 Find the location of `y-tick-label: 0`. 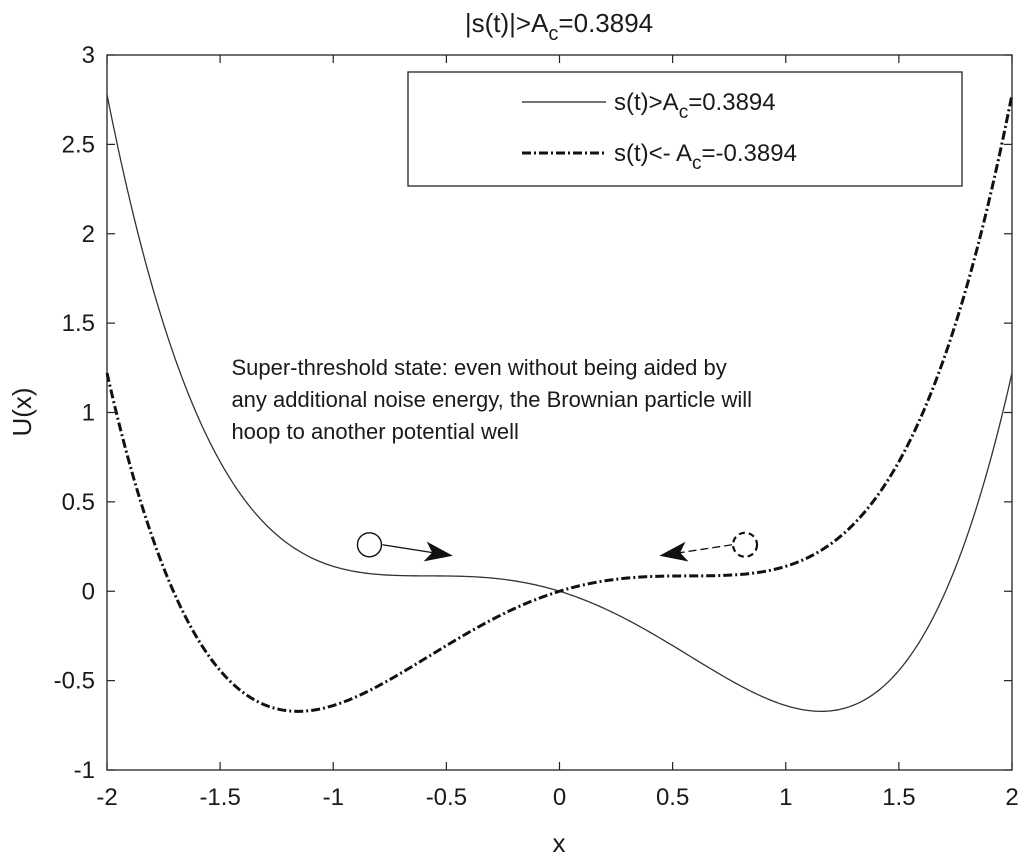

y-tick-label: 0 is located at coordinates (88, 591).